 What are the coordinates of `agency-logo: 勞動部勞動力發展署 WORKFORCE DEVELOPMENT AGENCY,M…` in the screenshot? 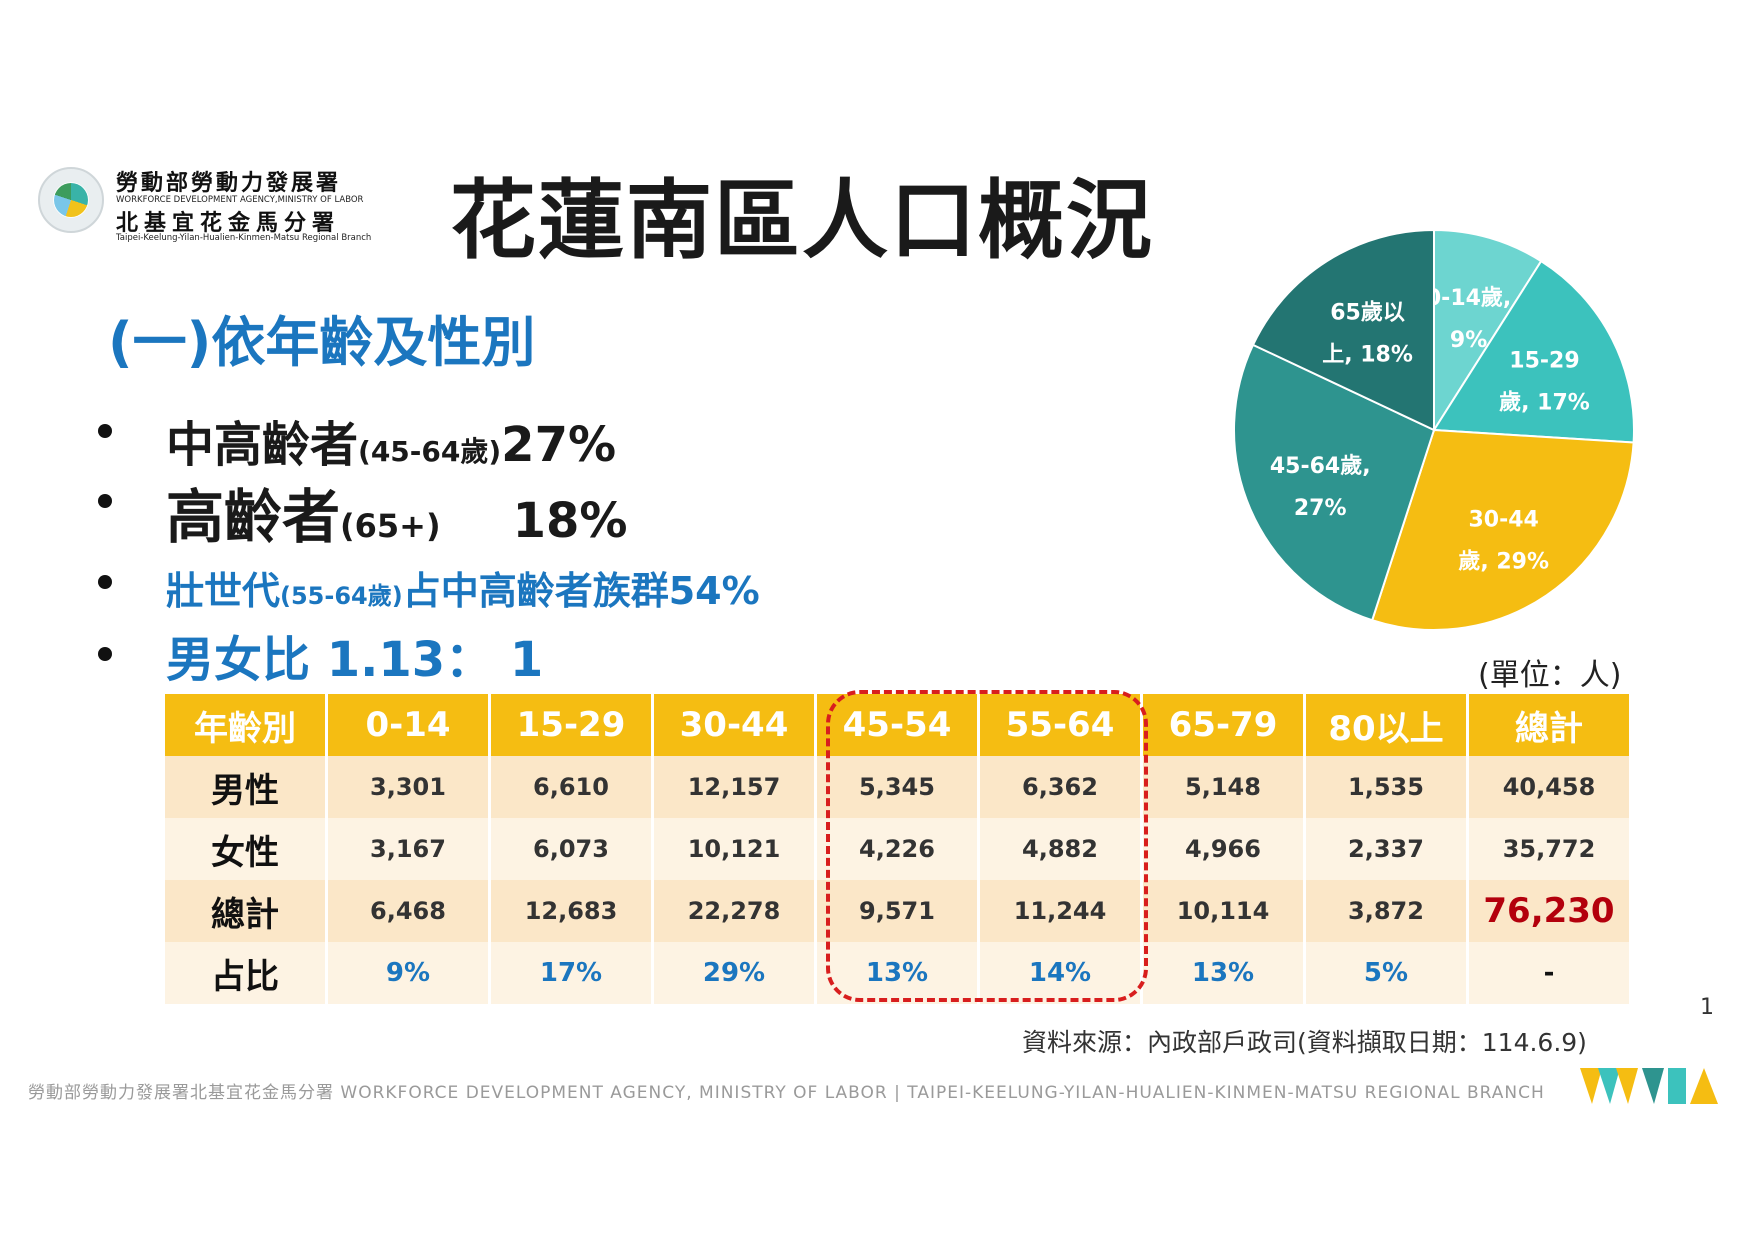 It's located at (208, 205).